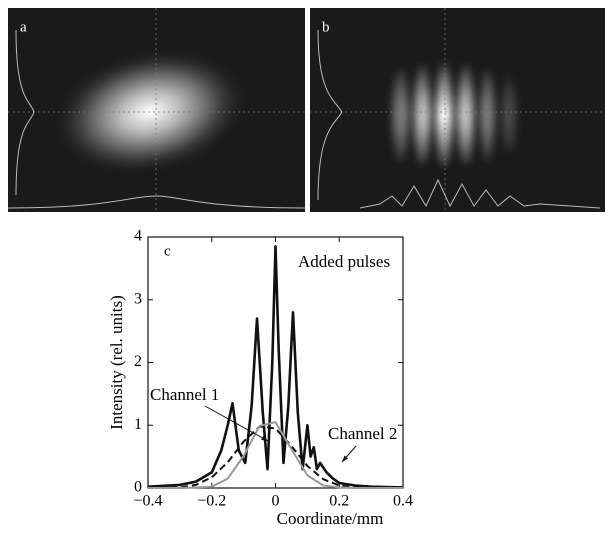 Image resolution: width=611 pixels, height=542 pixels. What do you see at coordinates (236, 423) in the screenshot?
I see `annotation-arrow` at bounding box center [236, 423].